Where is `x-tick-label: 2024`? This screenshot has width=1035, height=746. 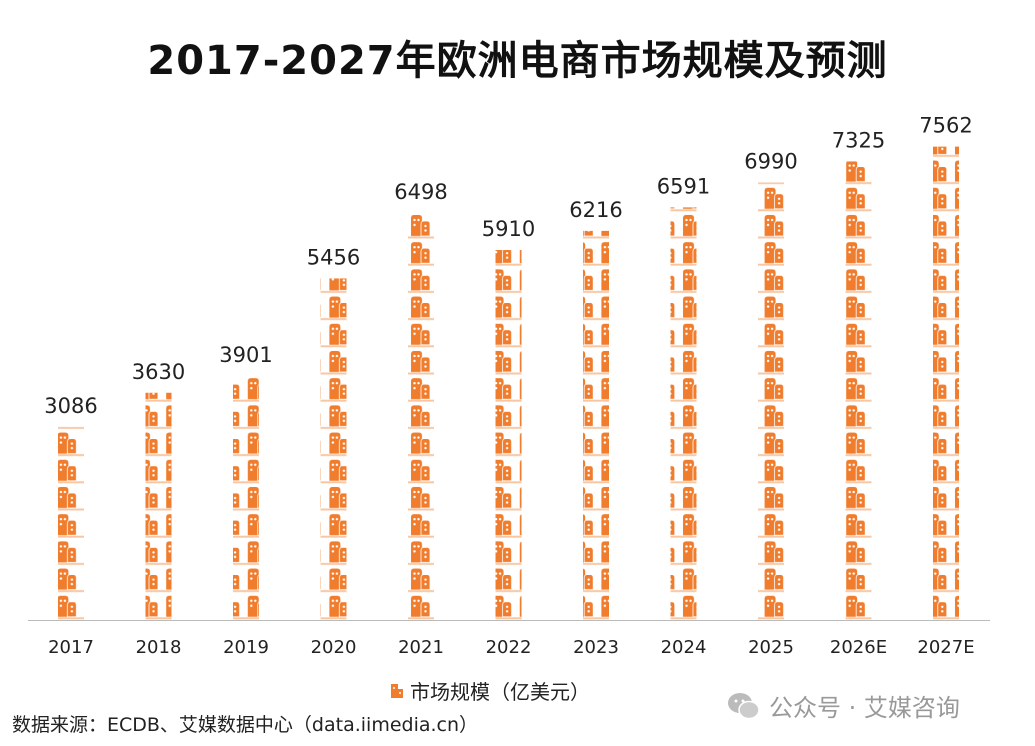
x-tick-label: 2024 is located at coordinates (684, 647).